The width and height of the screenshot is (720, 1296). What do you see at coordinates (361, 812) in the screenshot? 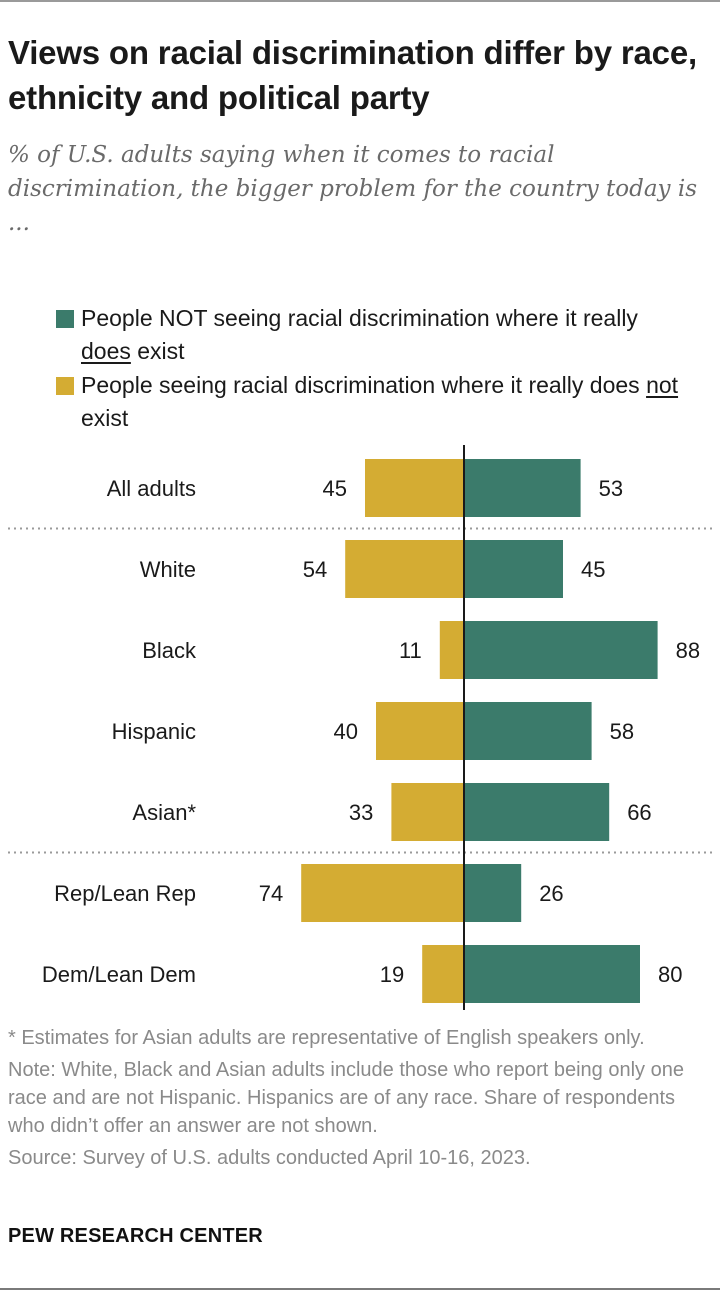
I see `data-label-left: 33` at bounding box center [361, 812].